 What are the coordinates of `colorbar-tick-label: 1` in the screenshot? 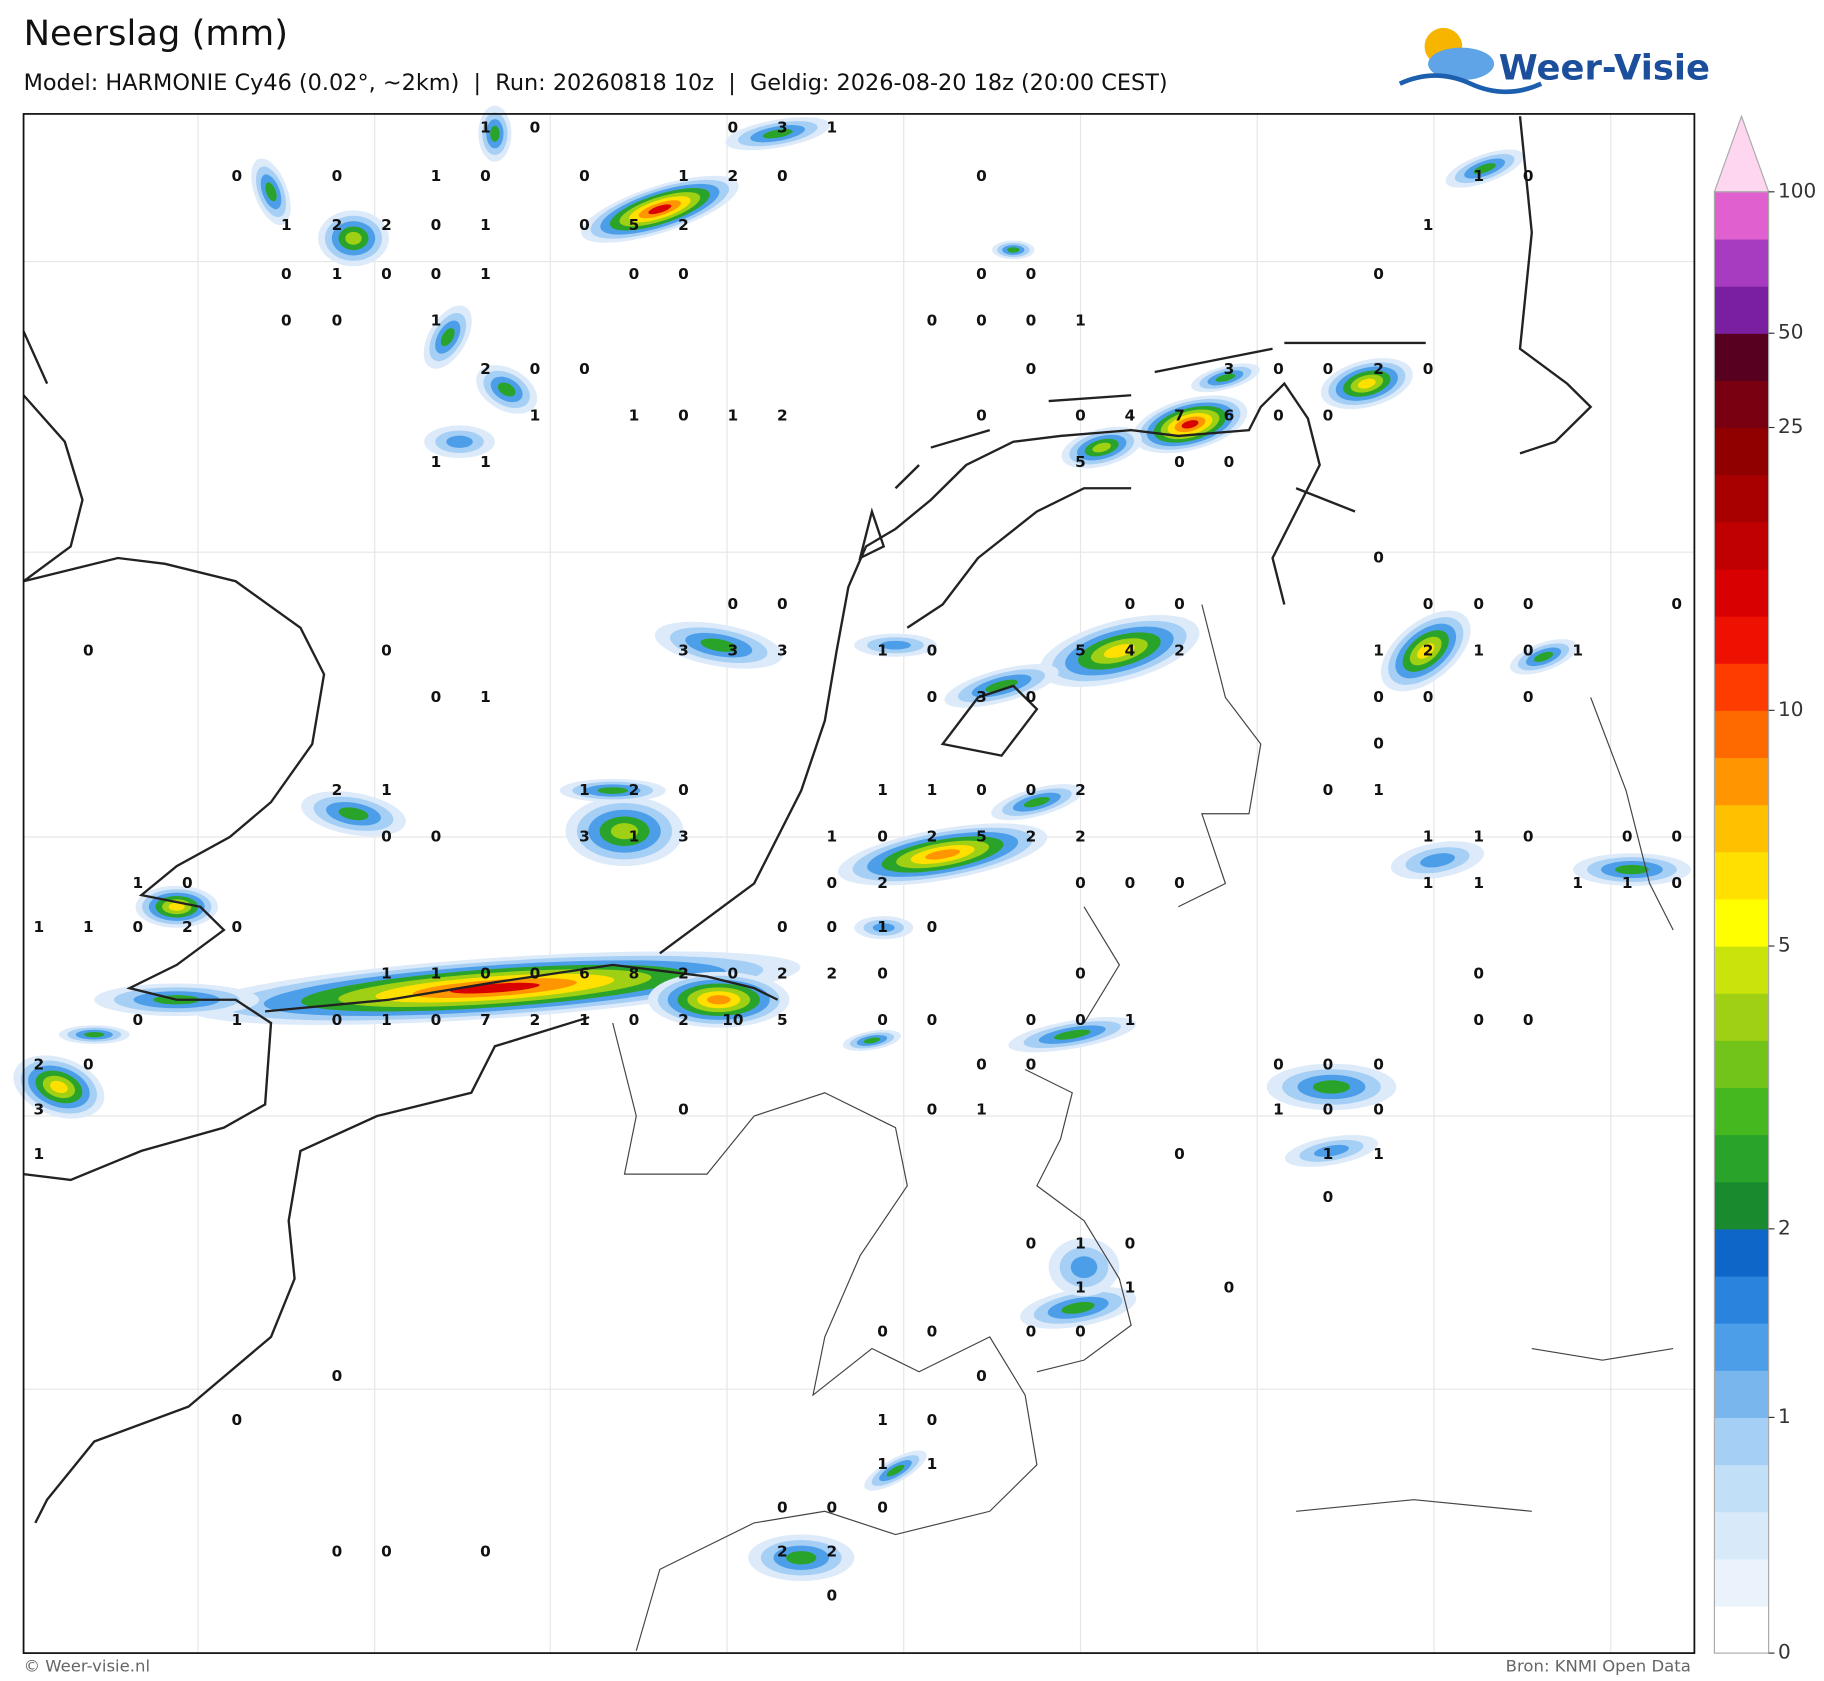 It's located at (1784, 1416).